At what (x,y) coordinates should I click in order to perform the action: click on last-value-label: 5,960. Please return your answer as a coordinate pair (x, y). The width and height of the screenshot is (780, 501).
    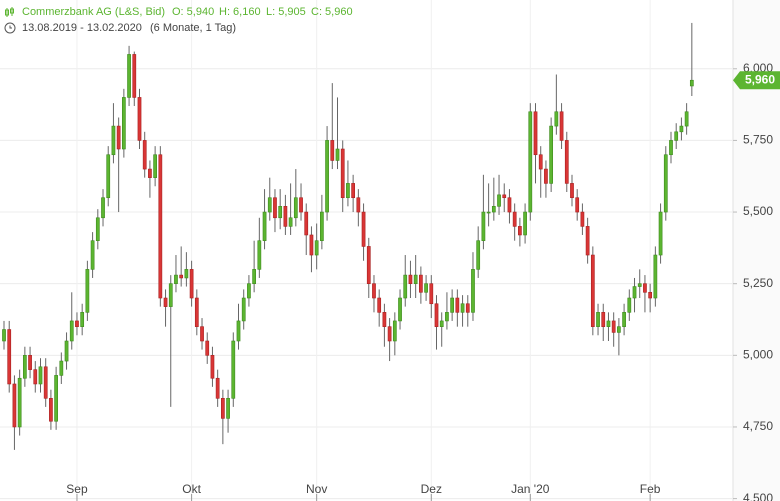
    Looking at the image, I should click on (760, 79).